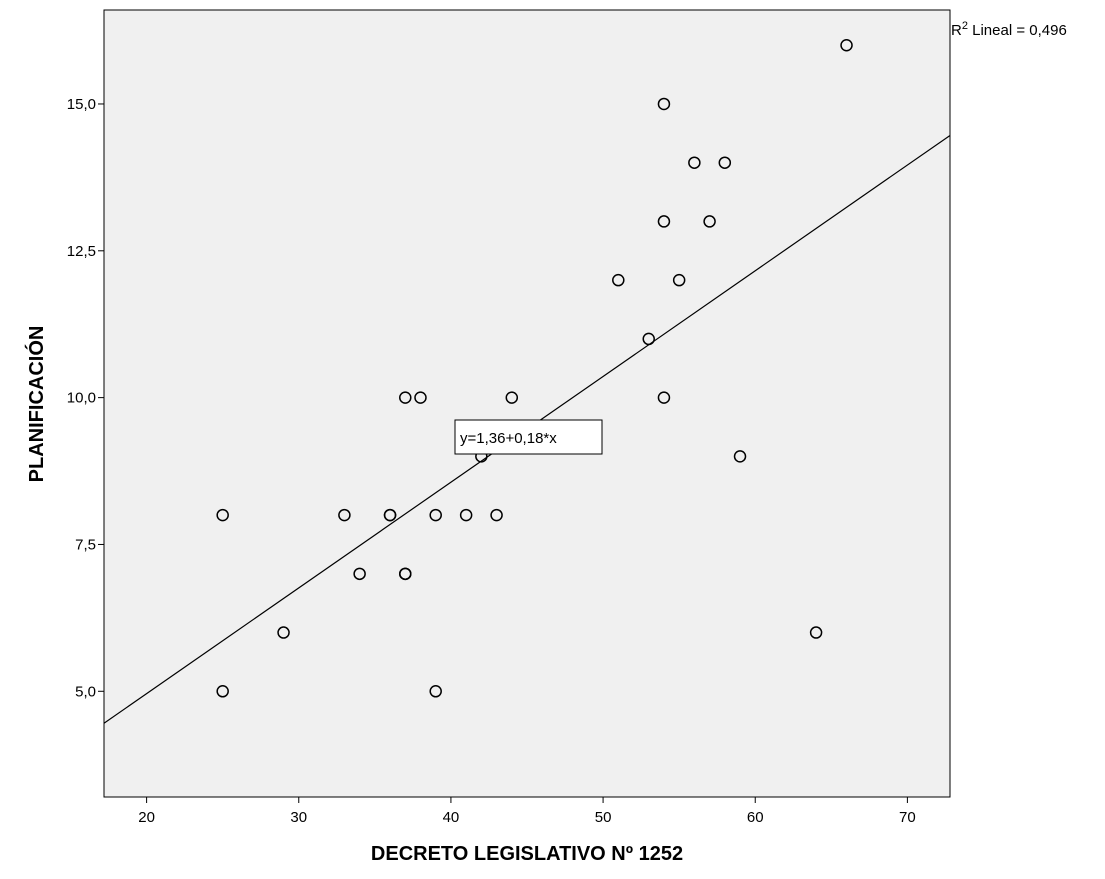 The image size is (1105, 879). I want to click on x-tick-label: 40, so click(451, 817).